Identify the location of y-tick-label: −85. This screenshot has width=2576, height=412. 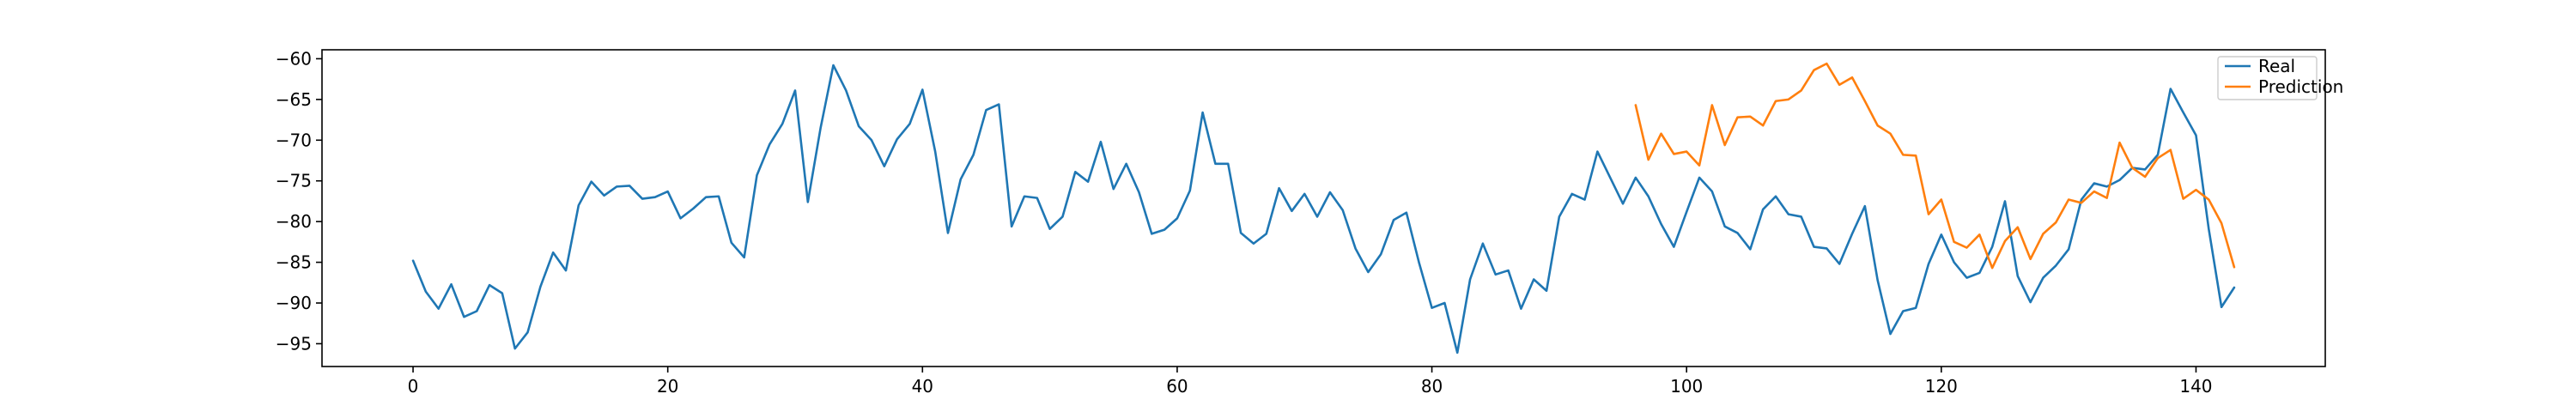
(294, 262).